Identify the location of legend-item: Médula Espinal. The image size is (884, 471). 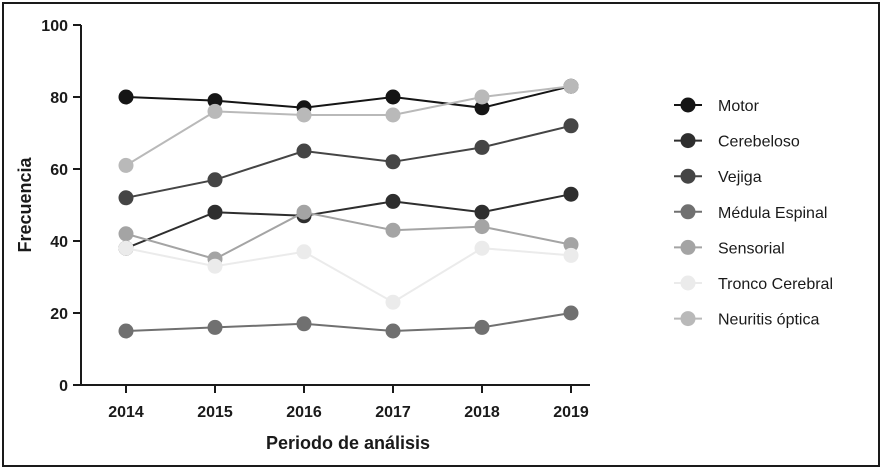
(750, 213).